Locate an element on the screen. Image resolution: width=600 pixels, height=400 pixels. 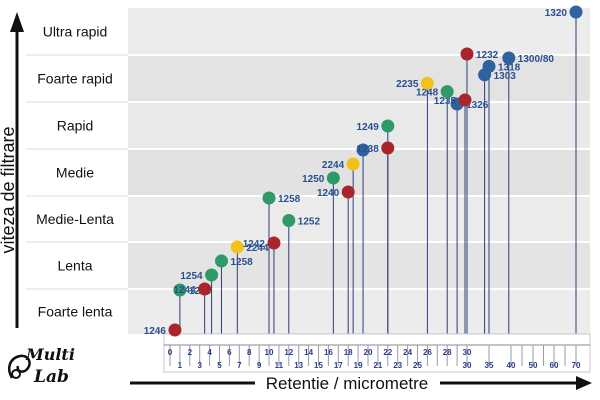
x-tick-bottom-5: 11 is located at coordinates (279, 365).